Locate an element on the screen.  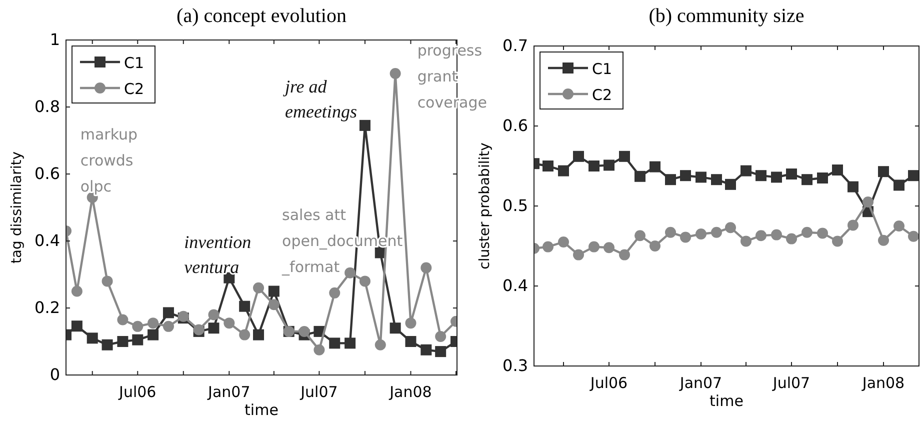
y-tick-label: 0 is located at coordinates (55, 374).